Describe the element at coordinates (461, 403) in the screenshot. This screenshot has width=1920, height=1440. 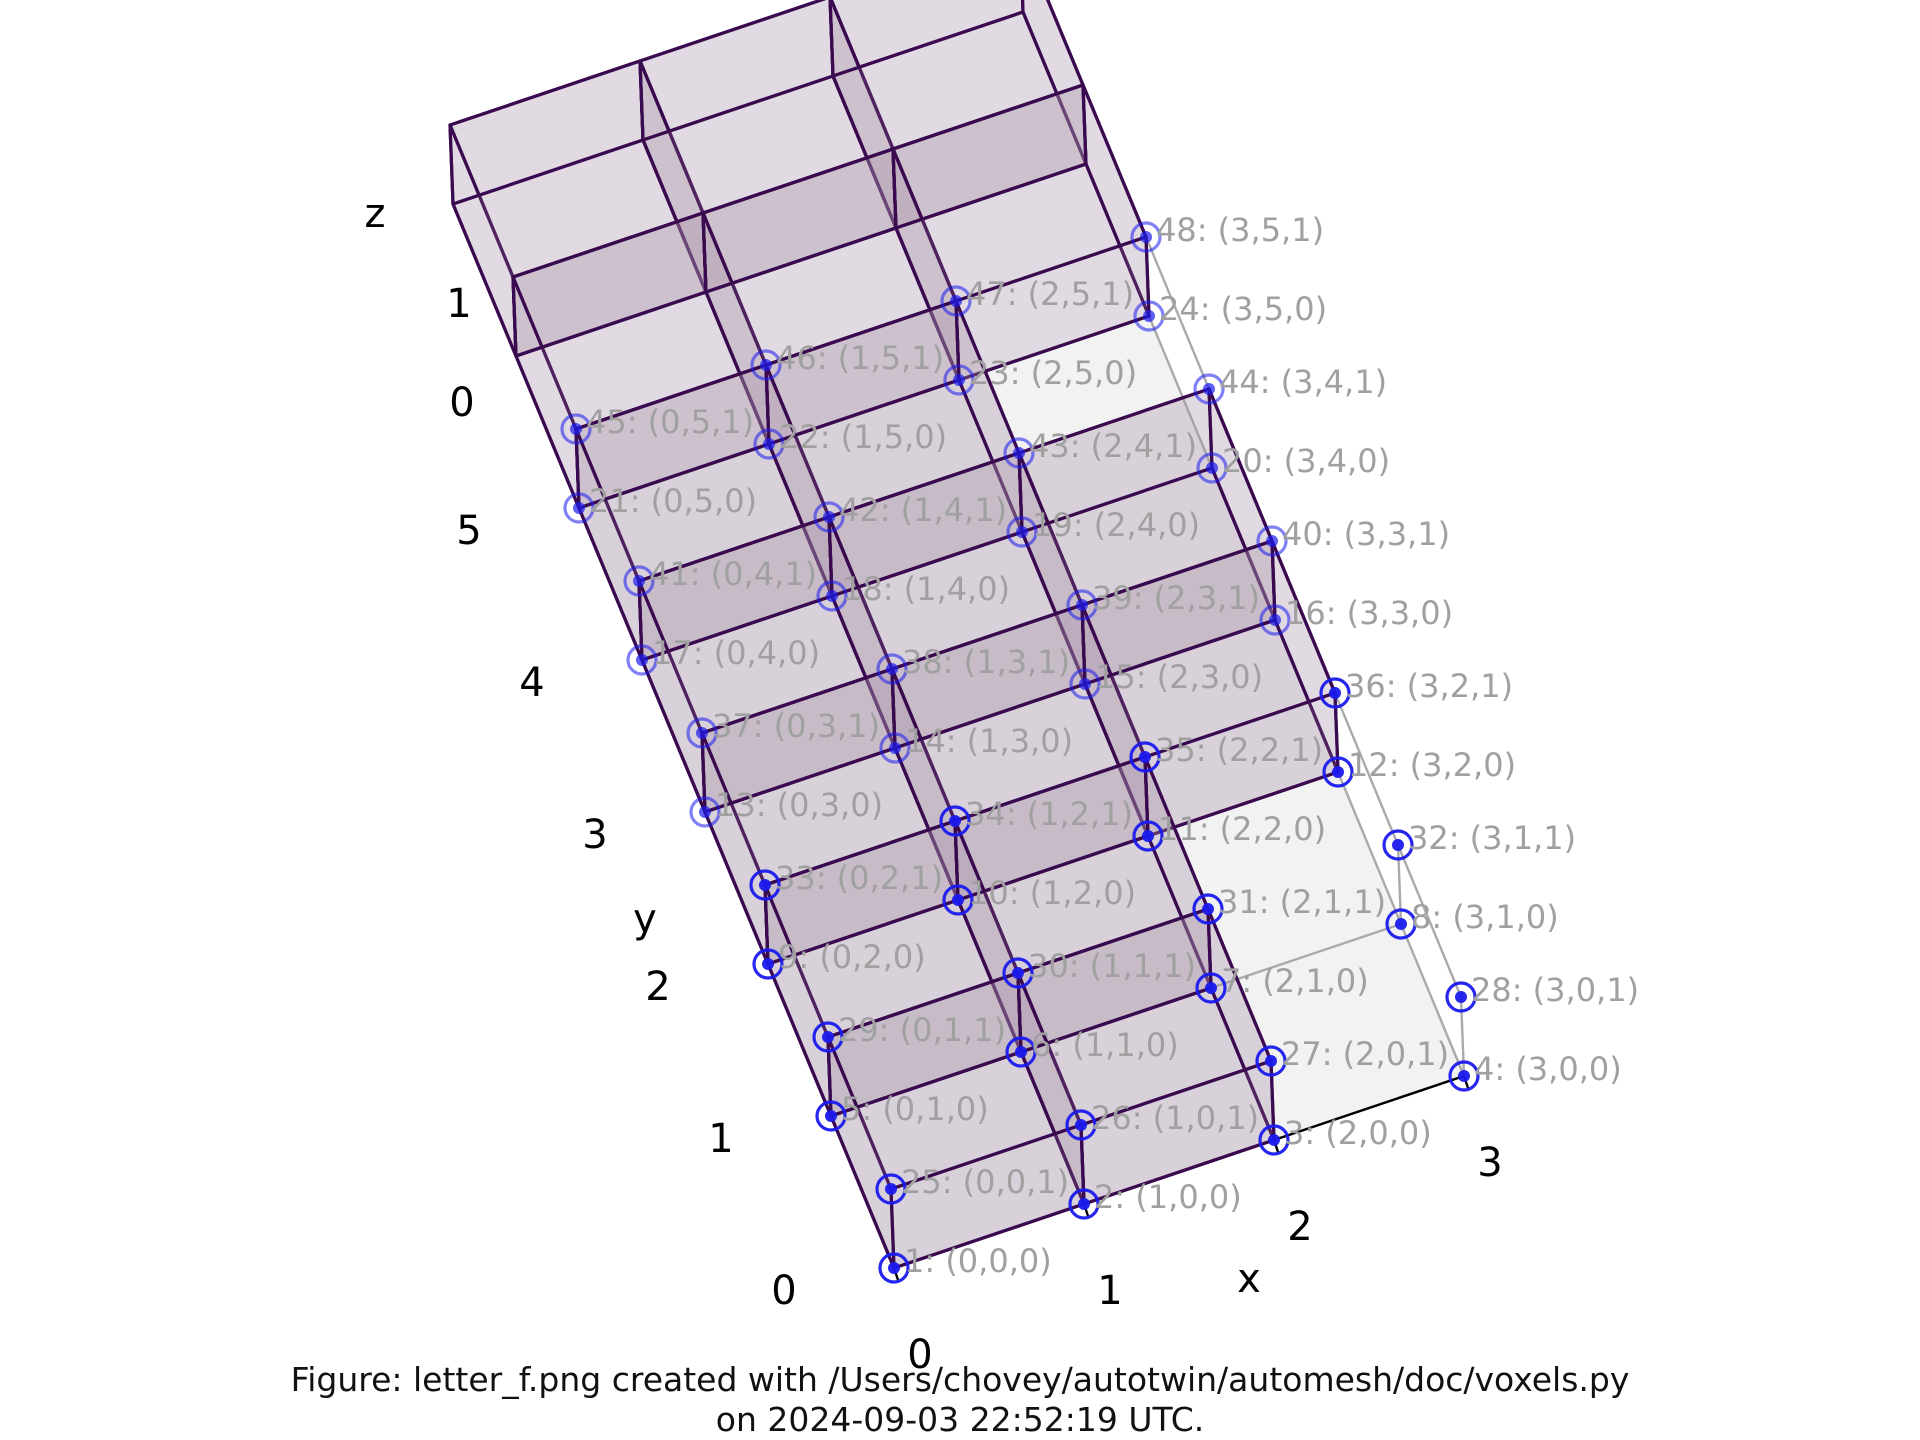
I see `z-tick-label: 0` at that location.